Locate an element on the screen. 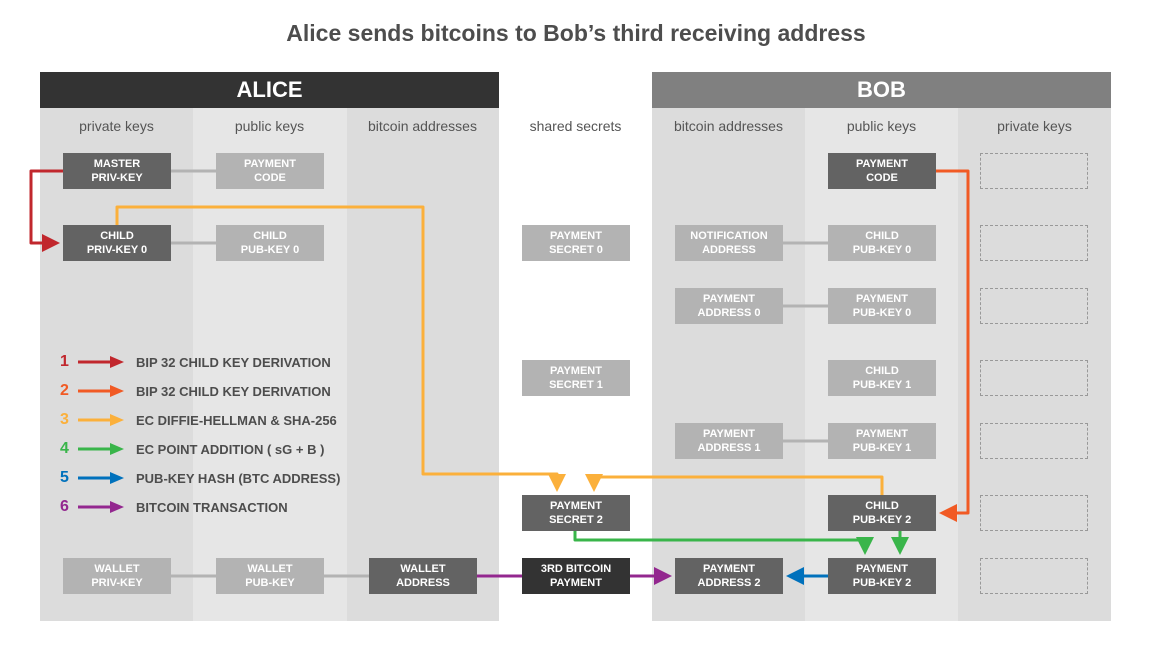 The width and height of the screenshot is (1152, 649). master-priv-key-box: MASTER PRIV-KEY is located at coordinates (117, 171).